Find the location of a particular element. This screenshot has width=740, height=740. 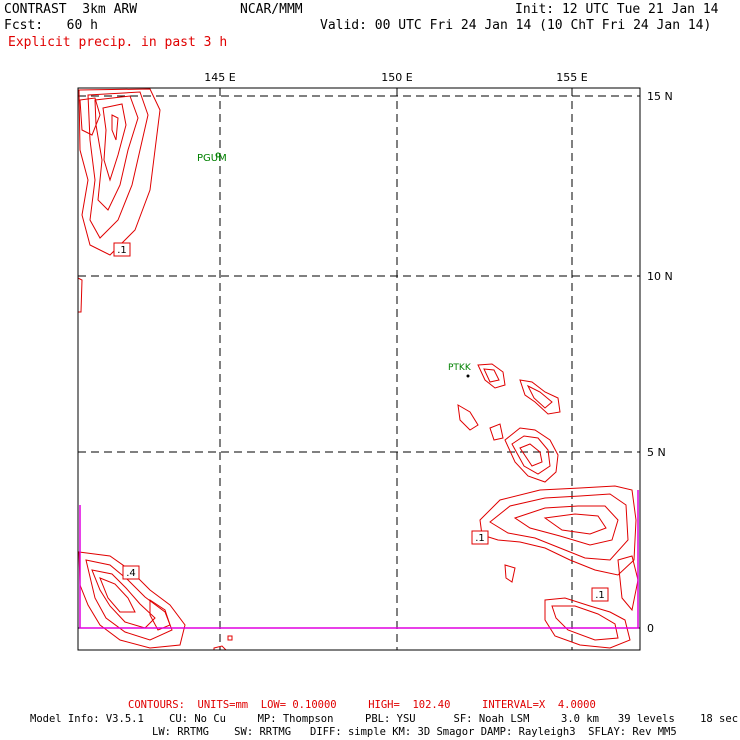

contour-label-nw: .1 is located at coordinates (122, 250).